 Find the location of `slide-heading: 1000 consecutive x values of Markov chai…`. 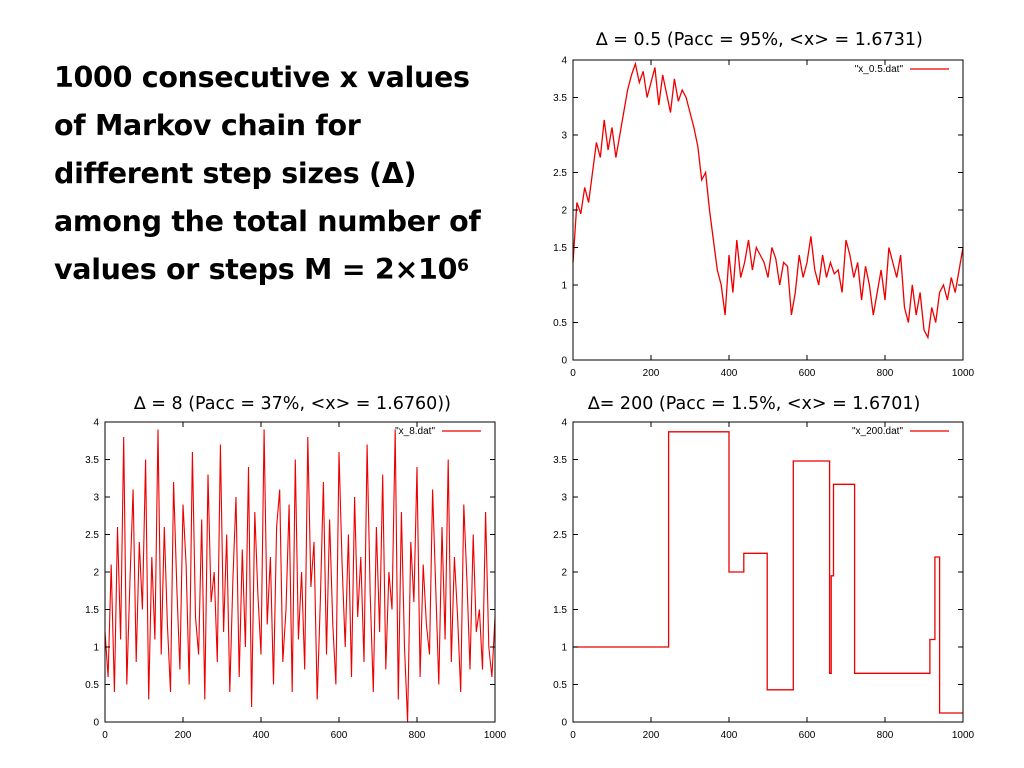

slide-heading: 1000 consecutive x values of Markov chai… is located at coordinates (289, 174).